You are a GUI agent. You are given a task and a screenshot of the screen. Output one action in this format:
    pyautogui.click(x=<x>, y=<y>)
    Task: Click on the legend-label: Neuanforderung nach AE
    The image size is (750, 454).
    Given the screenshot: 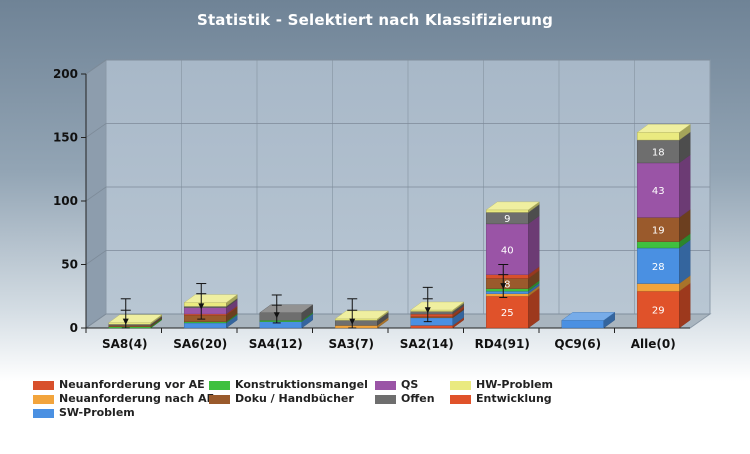 What is the action you would take?
    pyautogui.click(x=137, y=398)
    